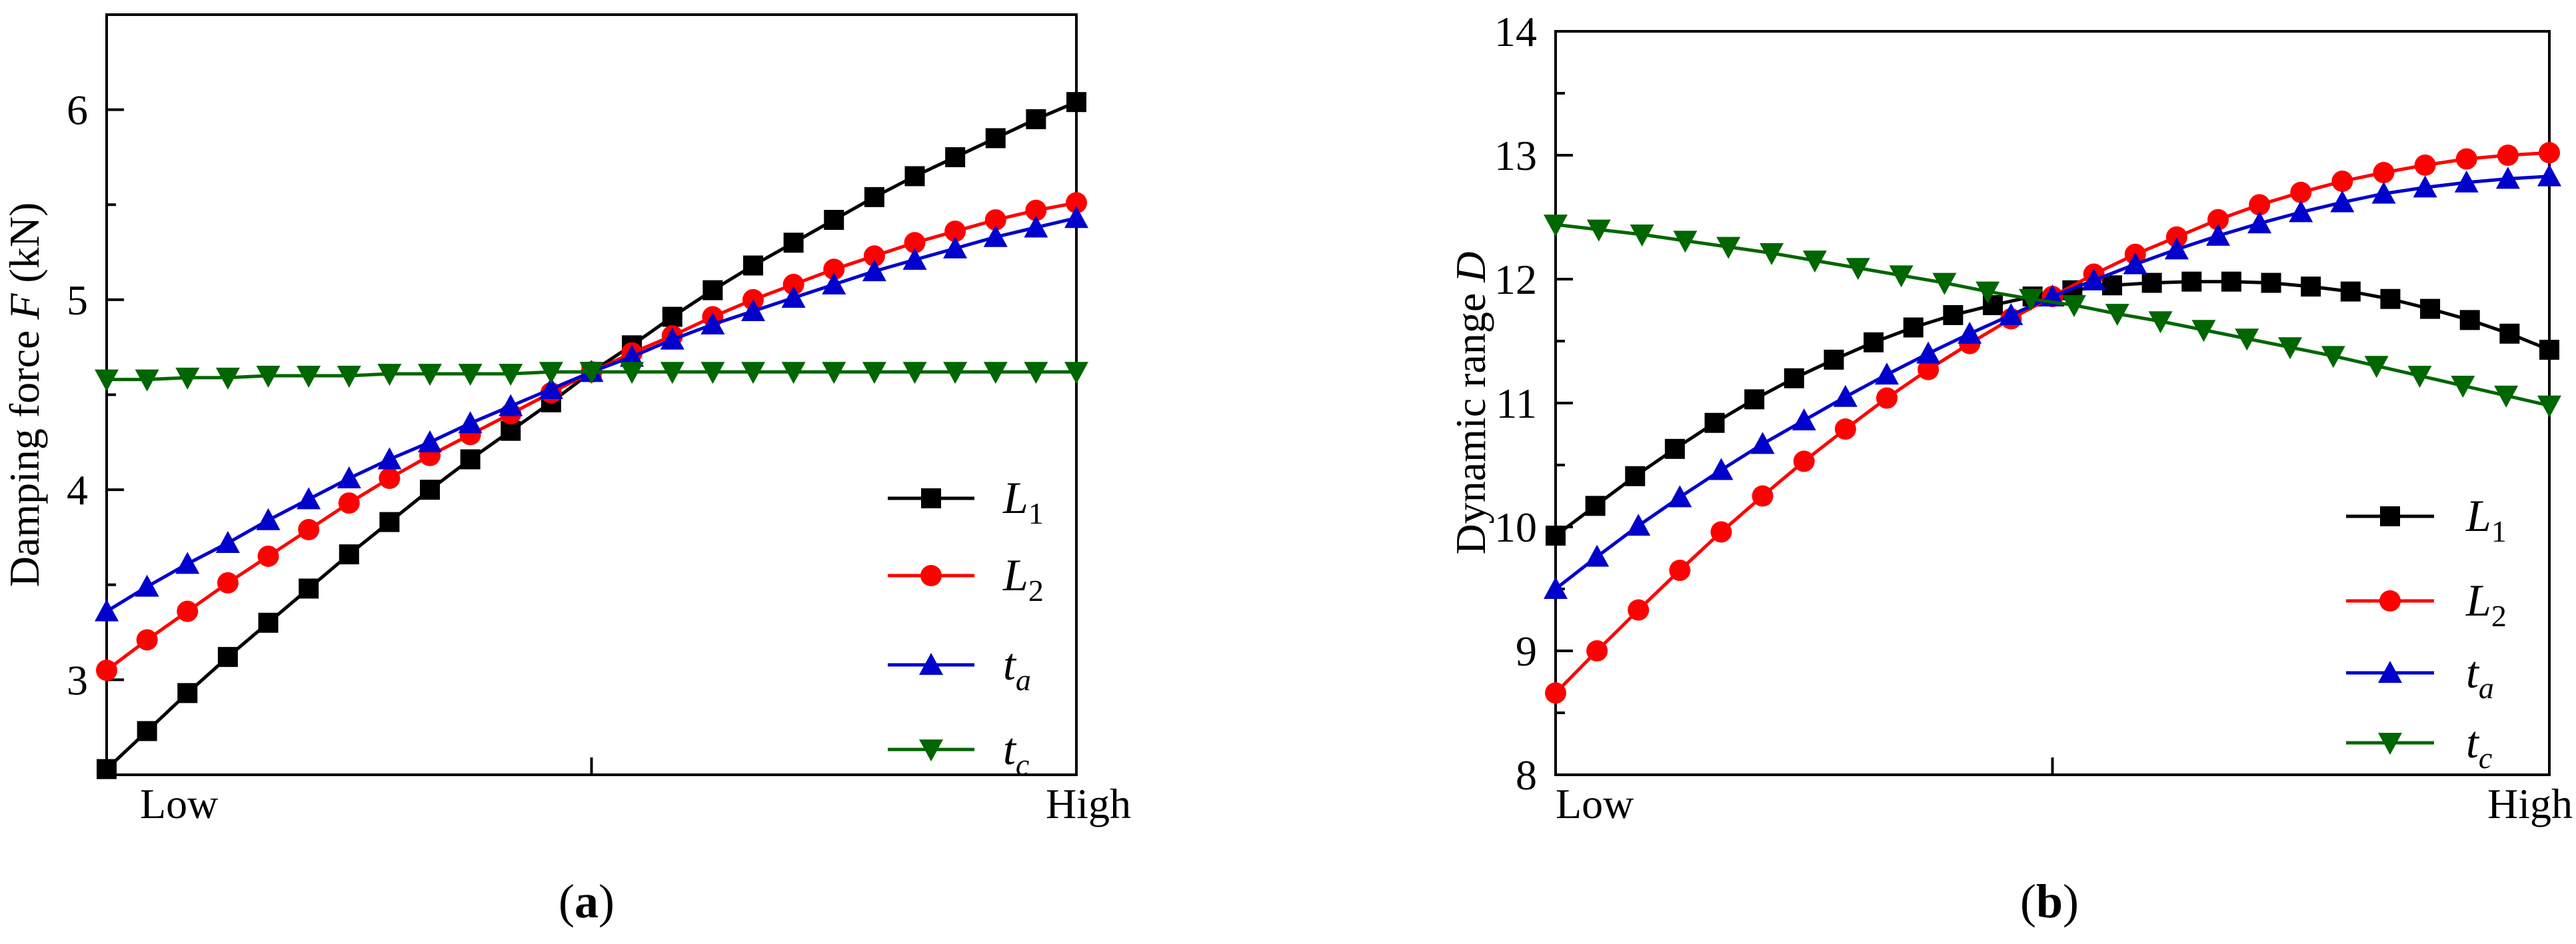  Describe the element at coordinates (1527, 775) in the screenshot. I see `y-tick-label: 8` at that location.